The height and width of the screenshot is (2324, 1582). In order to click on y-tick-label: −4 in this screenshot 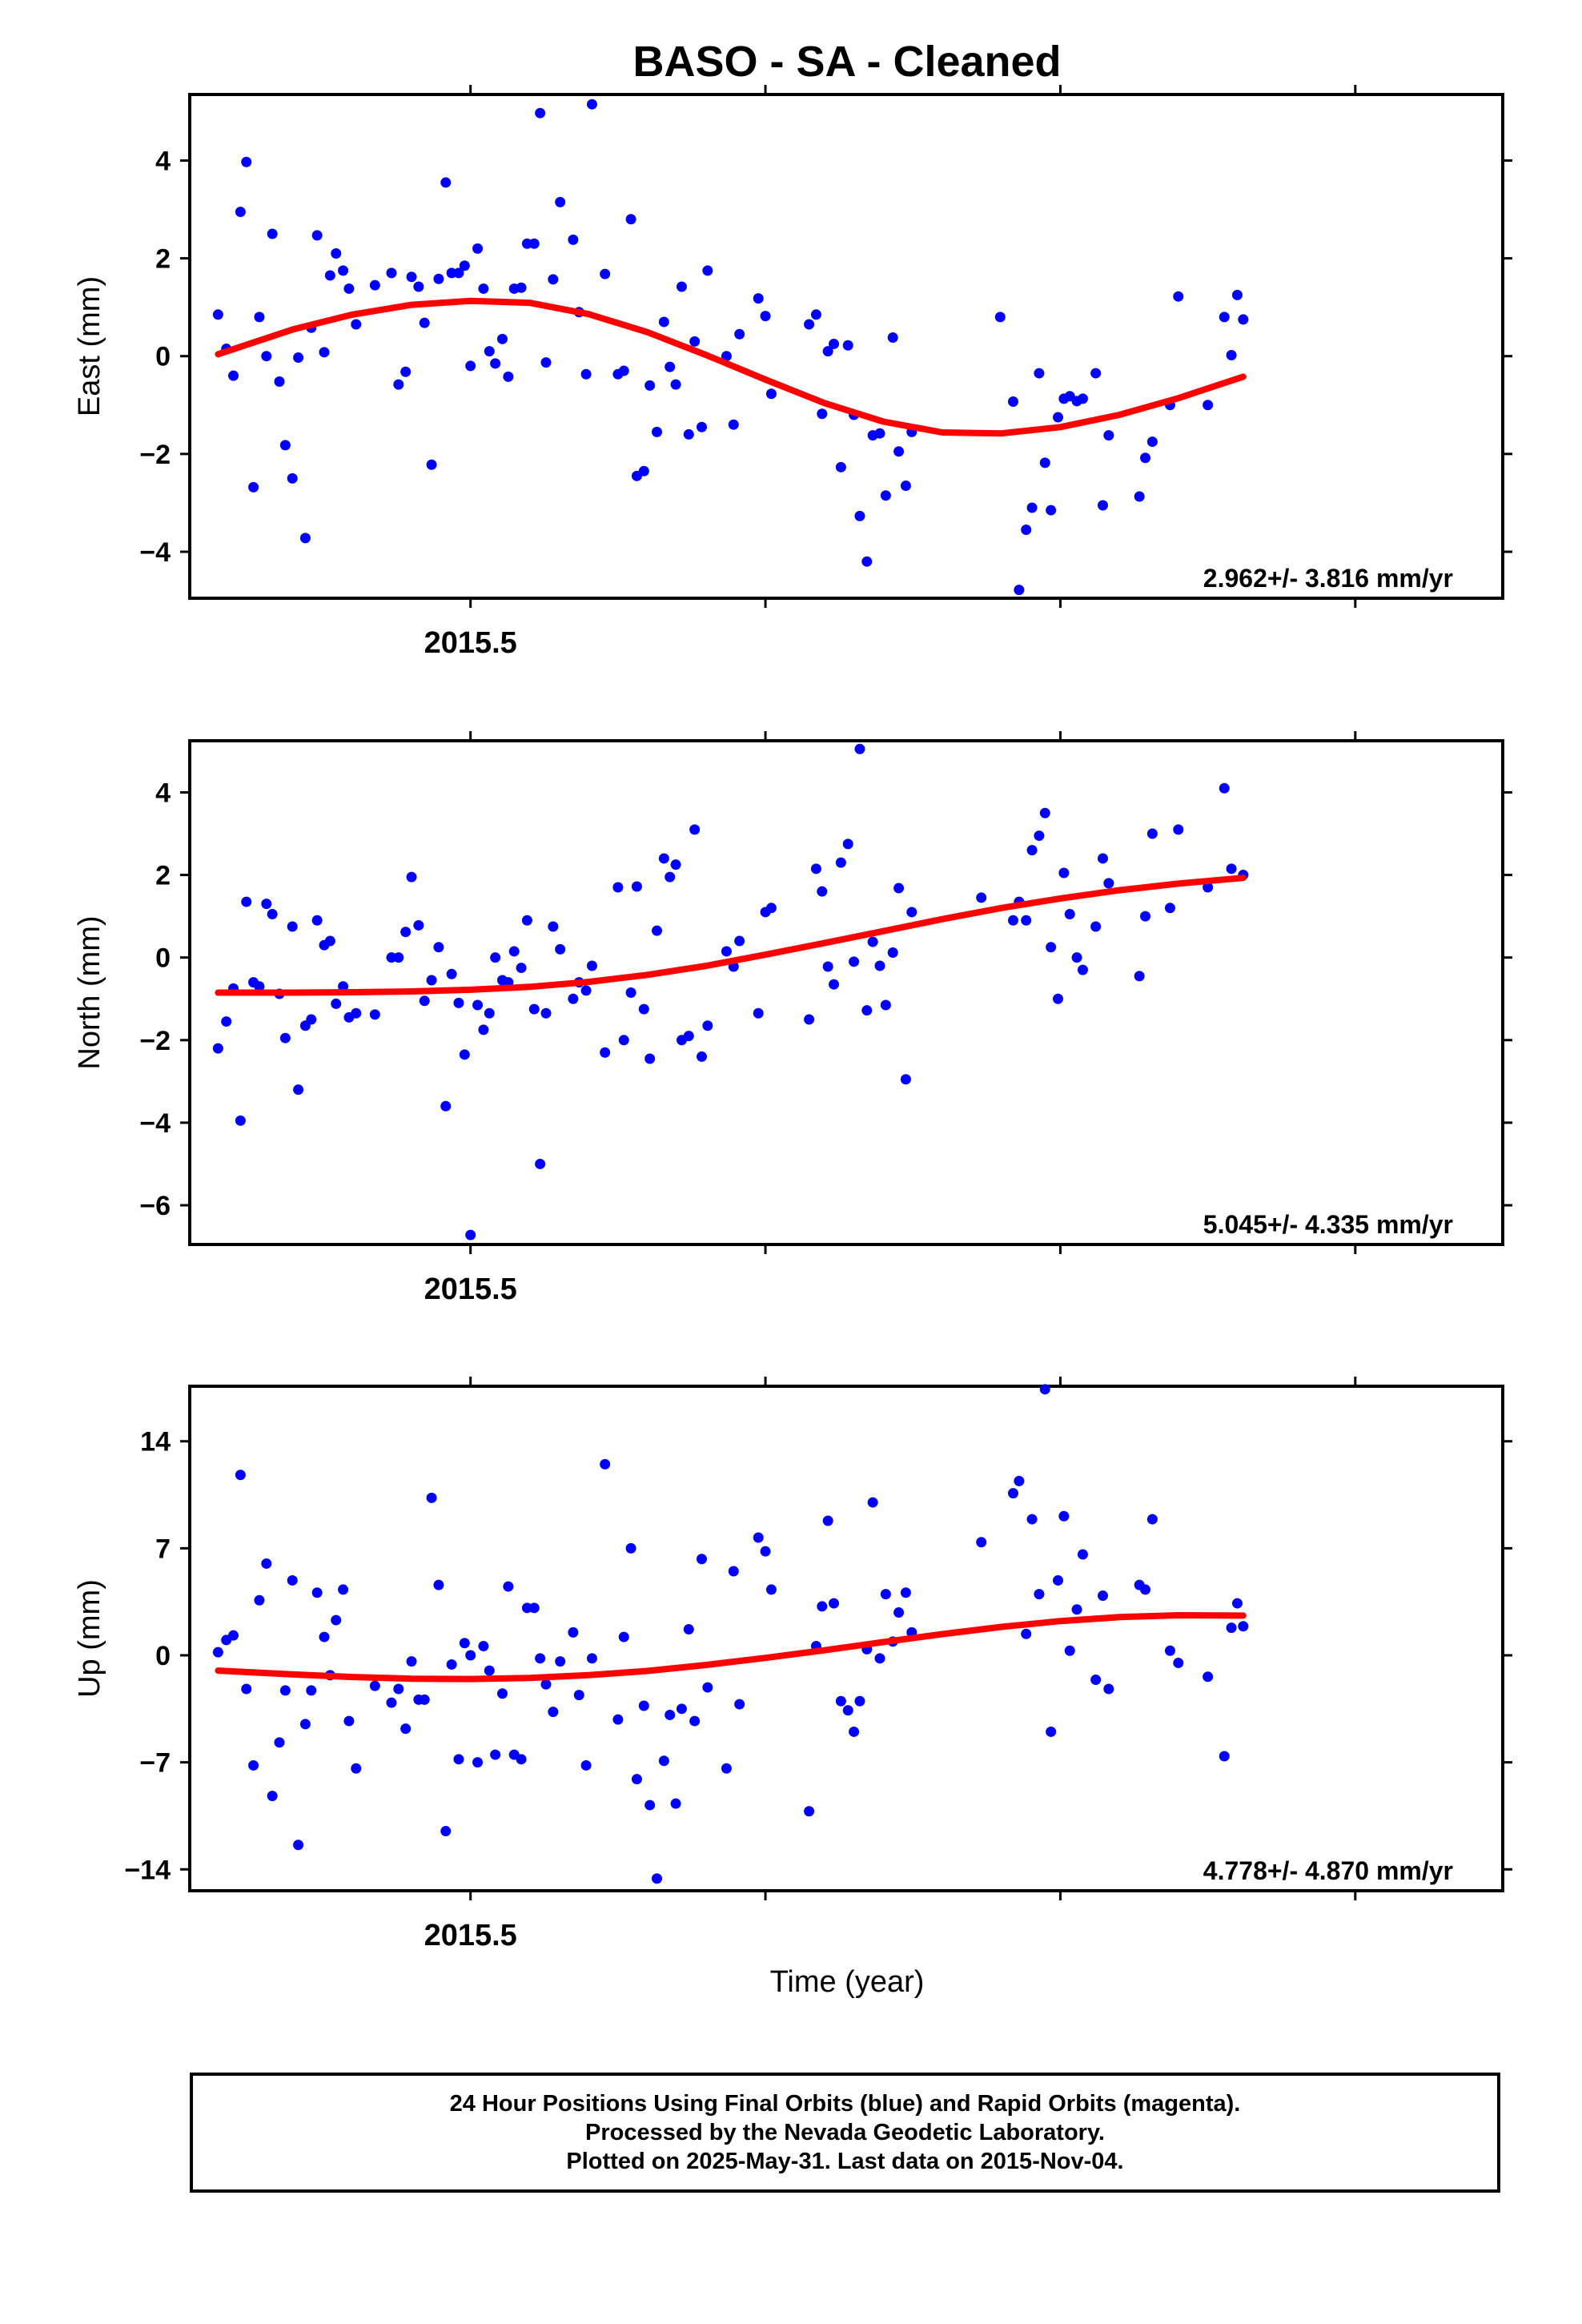, I will do `click(155, 1123)`.